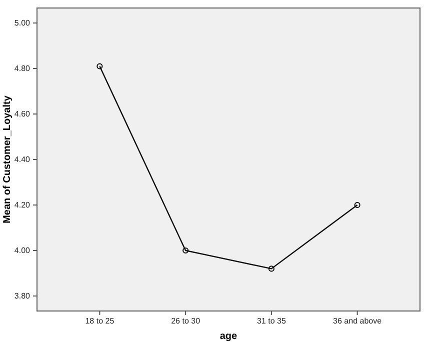  Describe the element at coordinates (229, 336) in the screenshot. I see `x-axis-title: age` at that location.